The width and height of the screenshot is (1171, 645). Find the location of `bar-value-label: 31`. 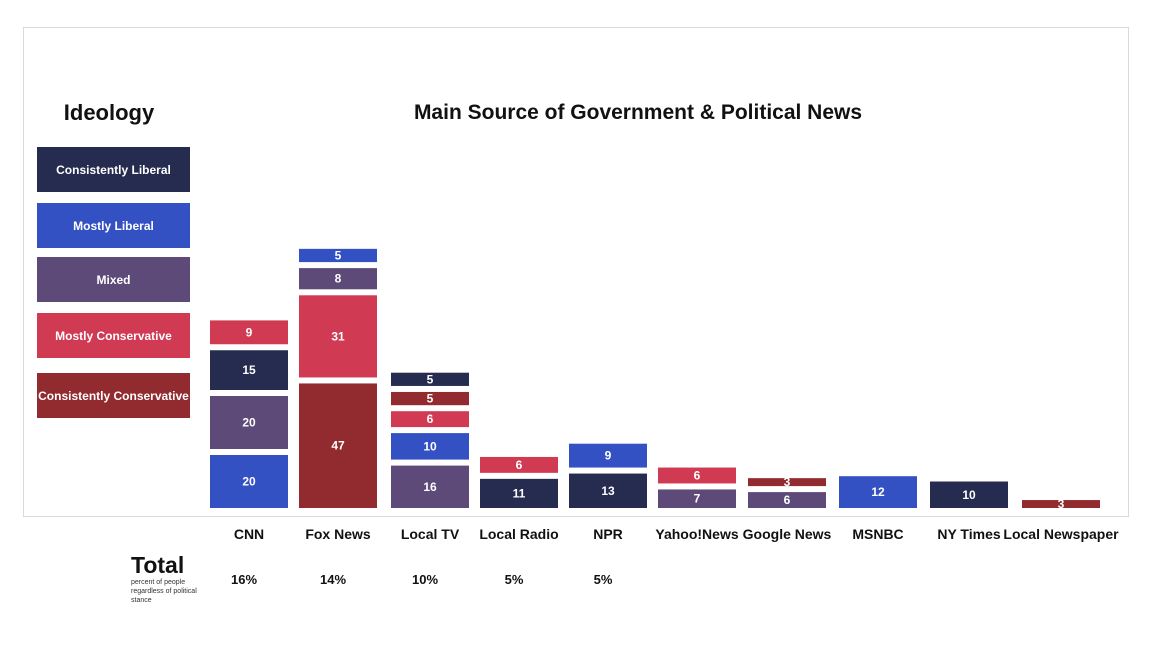

bar-value-label: 31 is located at coordinates (338, 336).